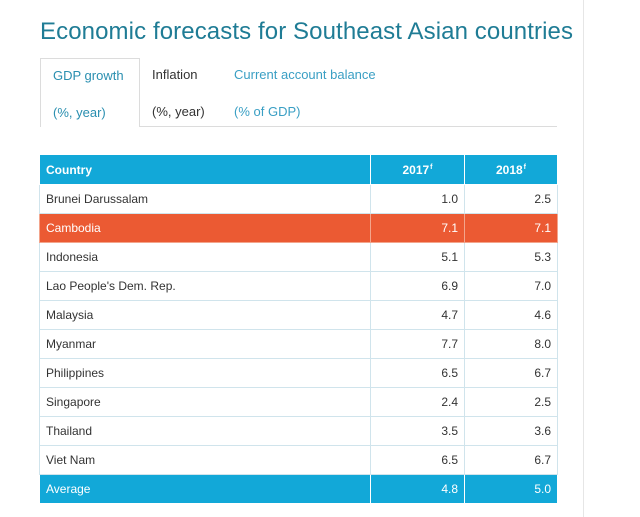 This screenshot has height=517, width=640. I want to click on country-cell: Viet Nam, so click(205, 460).